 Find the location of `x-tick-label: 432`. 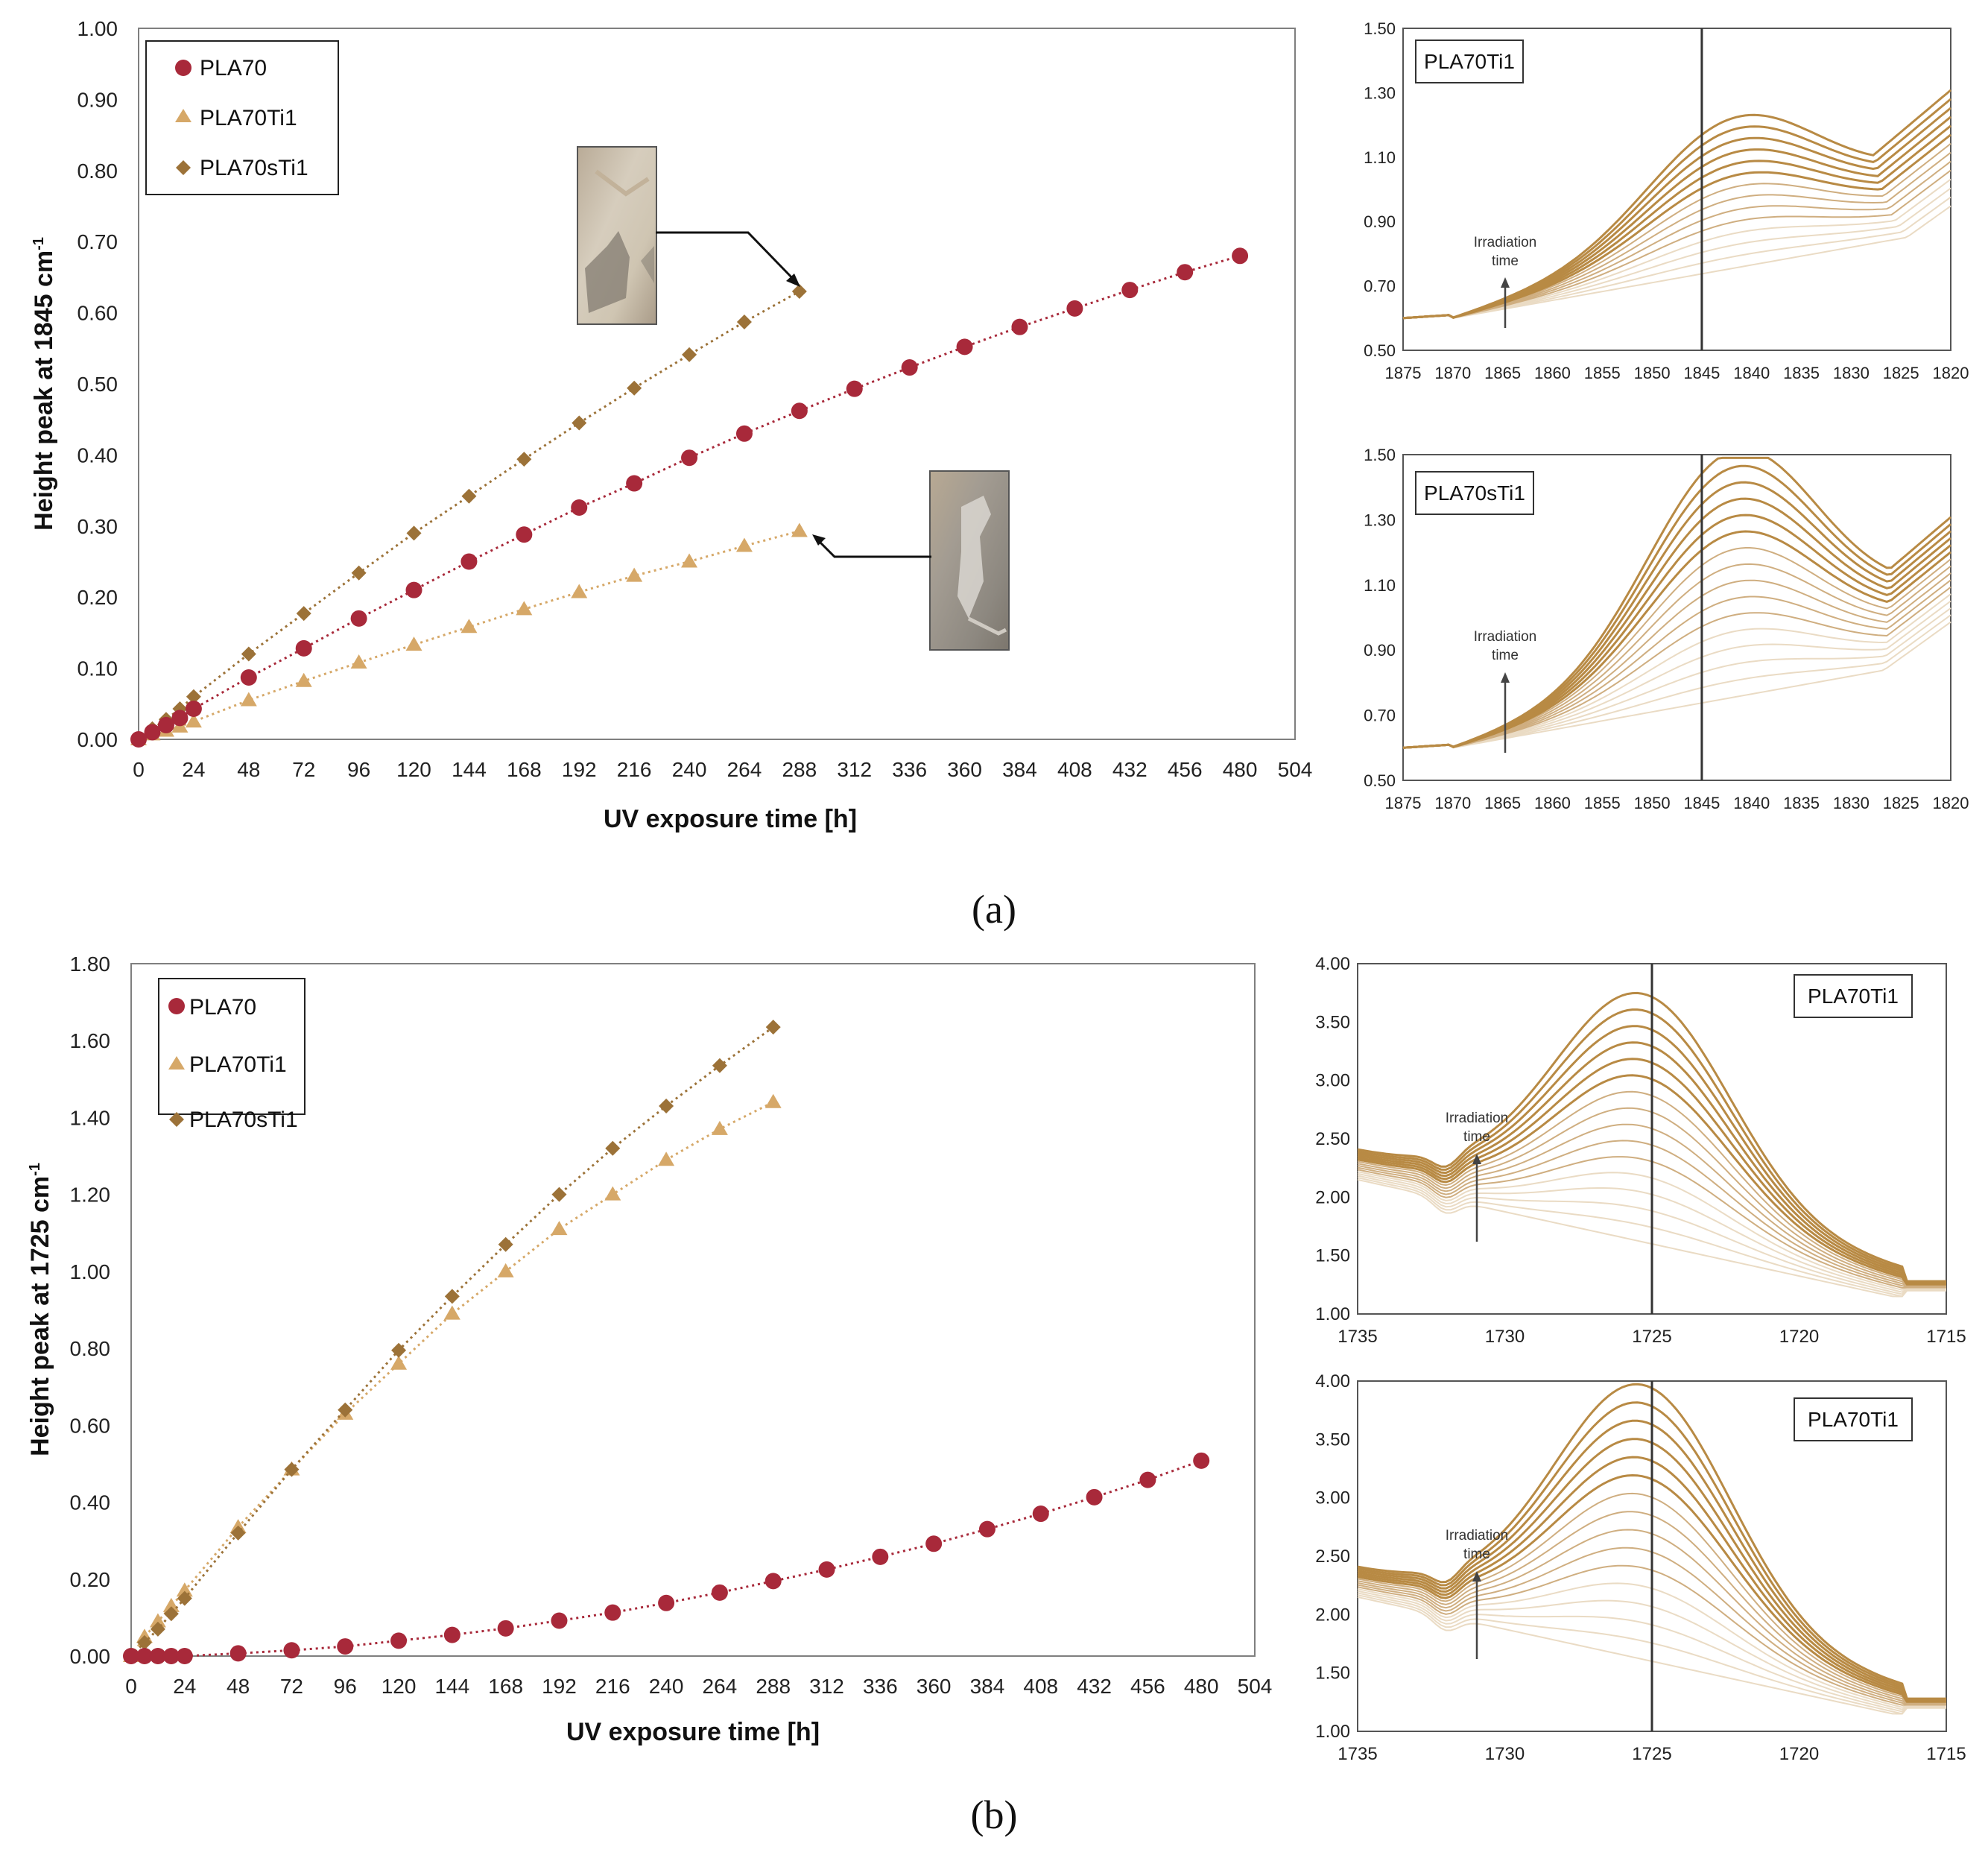

x-tick-label: 432 is located at coordinates (1094, 1687).